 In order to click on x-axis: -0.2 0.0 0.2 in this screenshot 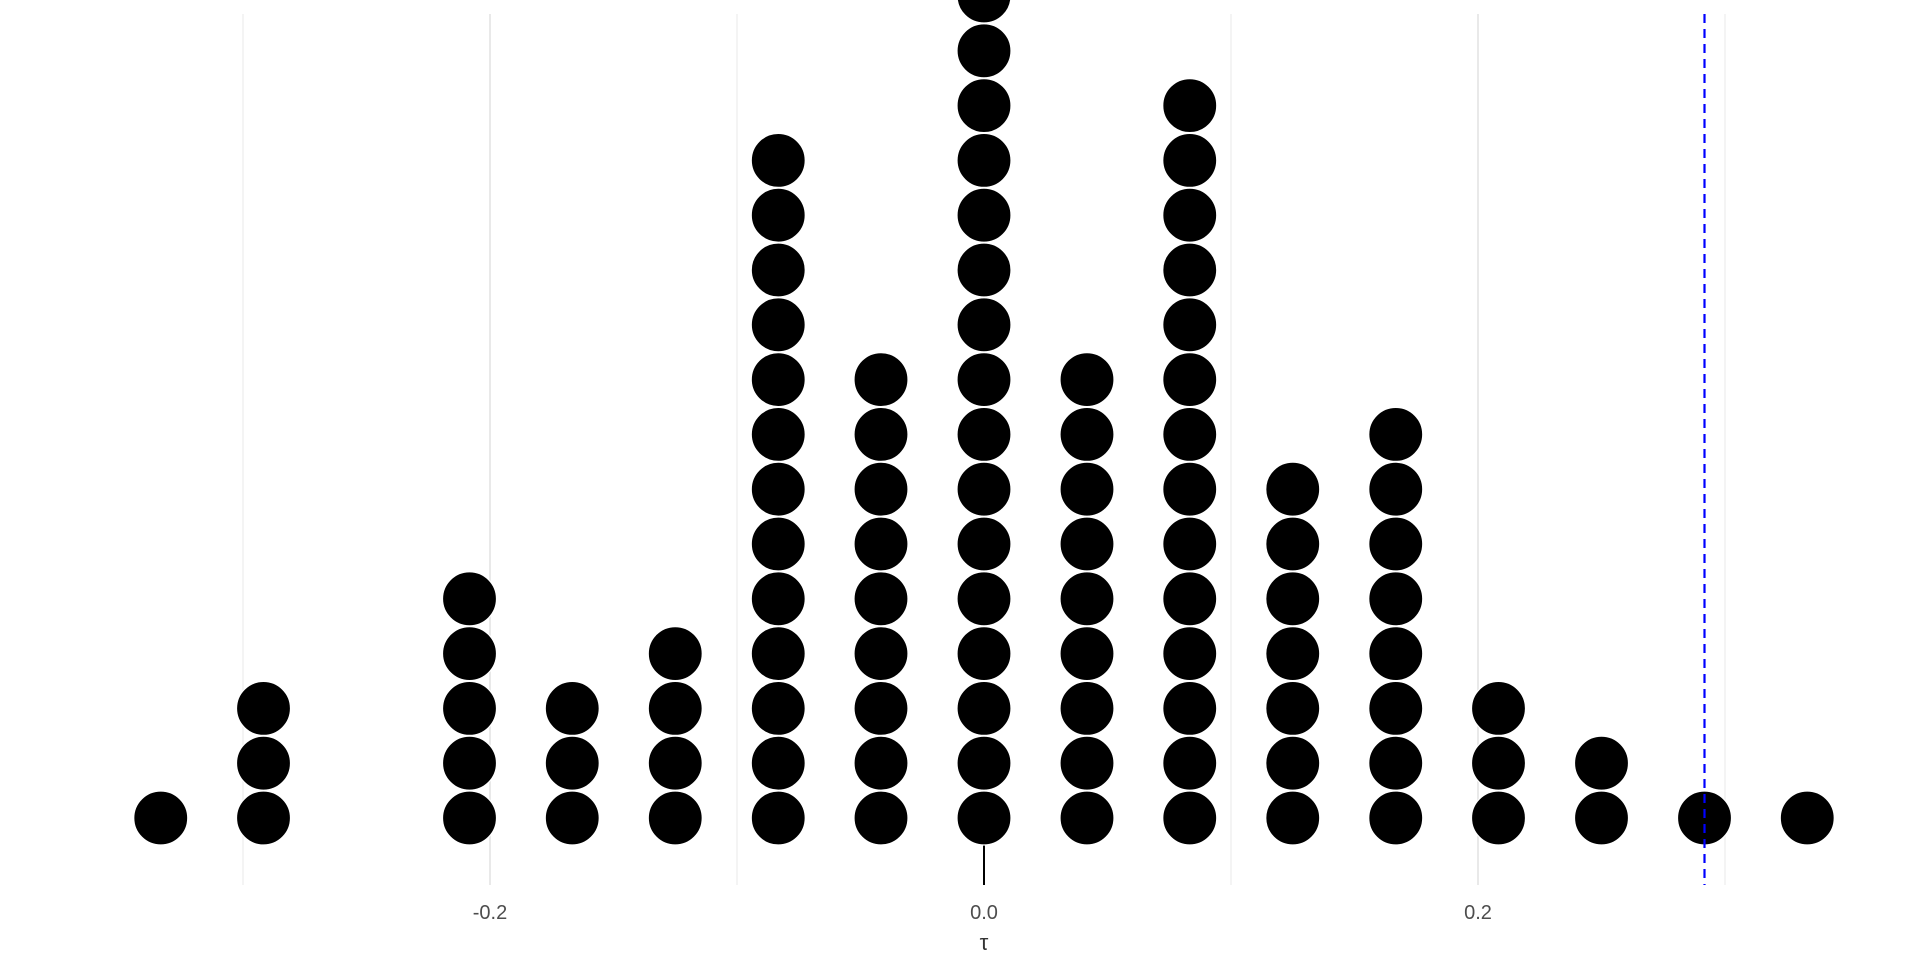, I will do `click(982, 913)`.